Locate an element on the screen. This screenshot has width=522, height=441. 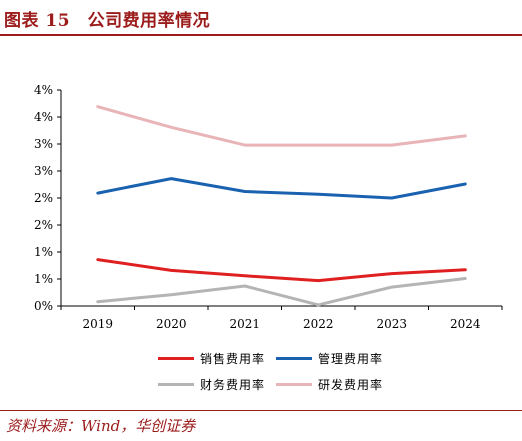
x-tick-label: 2020 is located at coordinates (171, 324).